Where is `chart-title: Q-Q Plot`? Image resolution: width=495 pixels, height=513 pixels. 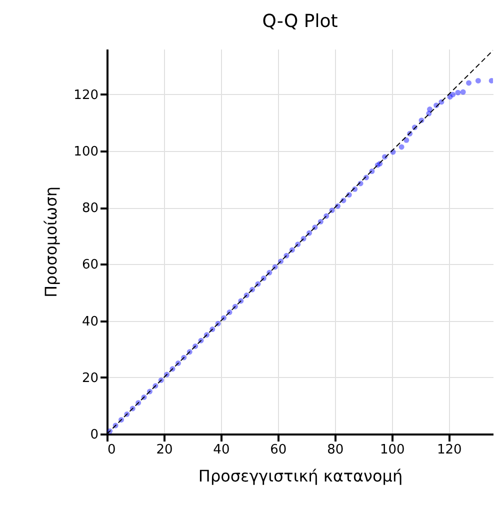
chart-title: Q-Q Plot is located at coordinates (300, 21).